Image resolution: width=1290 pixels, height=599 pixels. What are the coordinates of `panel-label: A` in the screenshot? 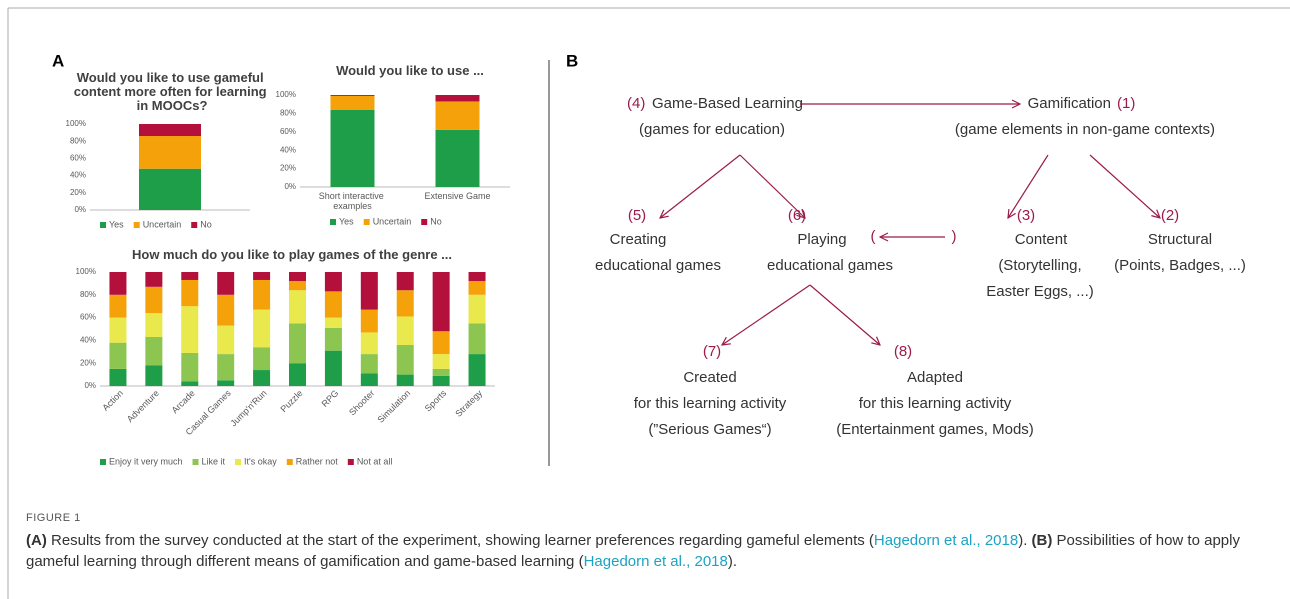 It's located at (58, 60).